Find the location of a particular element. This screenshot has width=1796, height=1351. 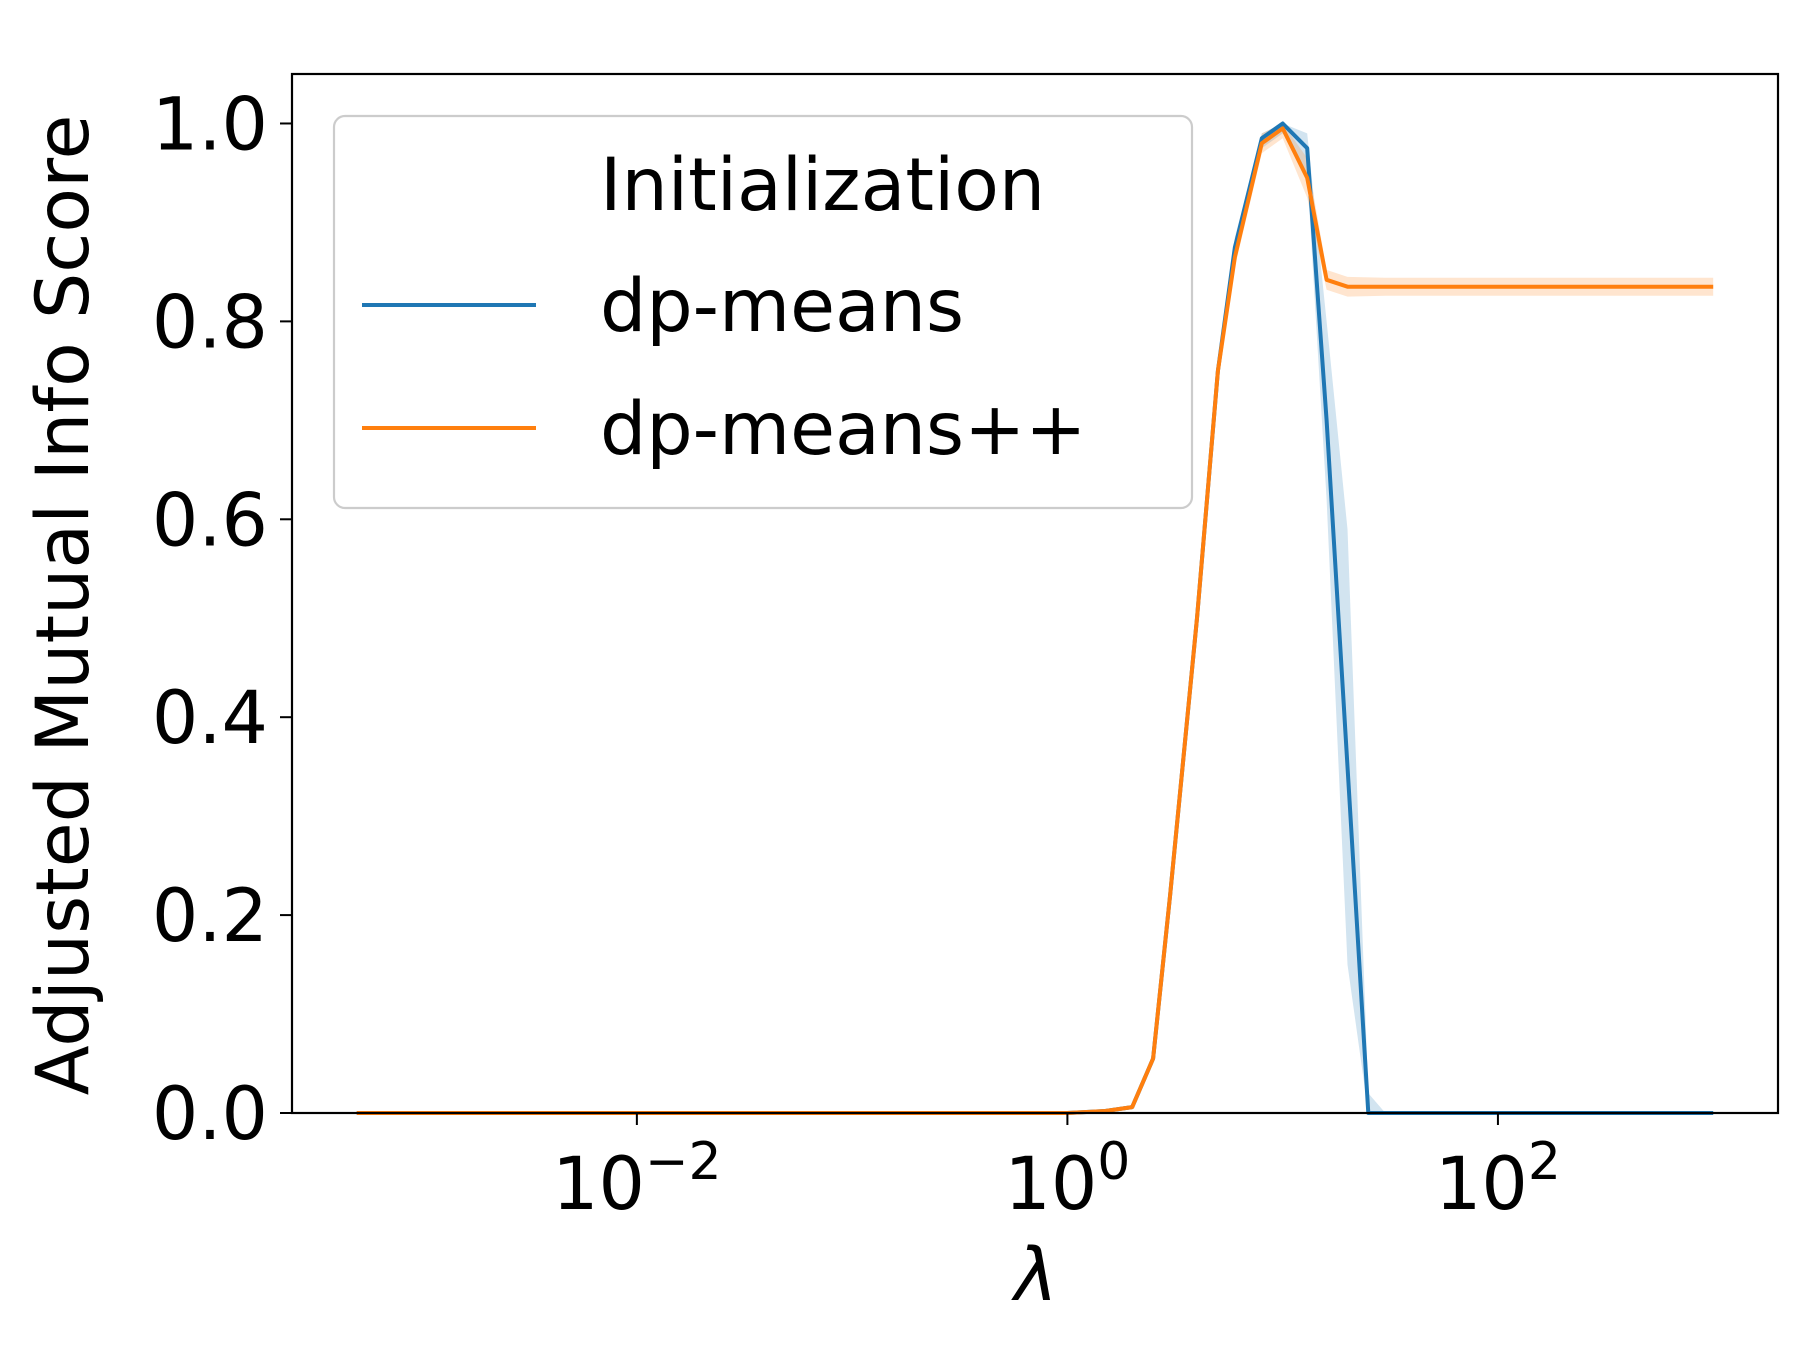

legend-frame is located at coordinates (763, 312).